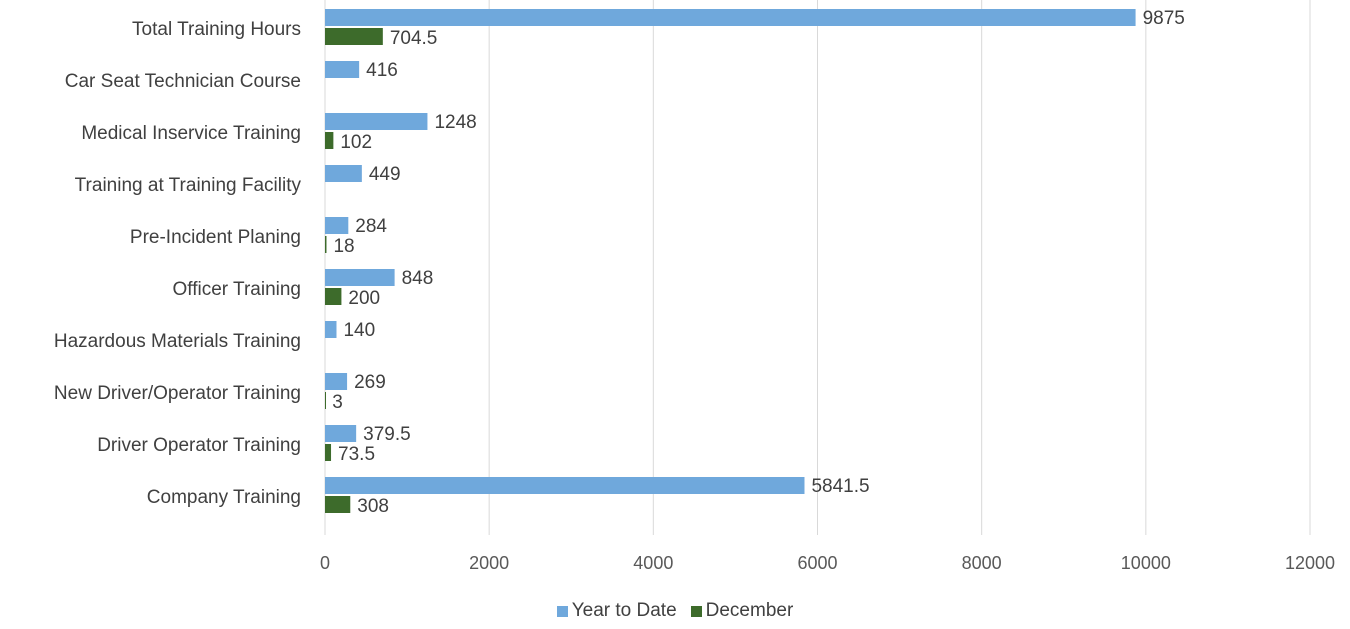 This screenshot has width=1350, height=629. Describe the element at coordinates (199, 445) in the screenshot. I see `category-label: Driver Operator Training` at that location.